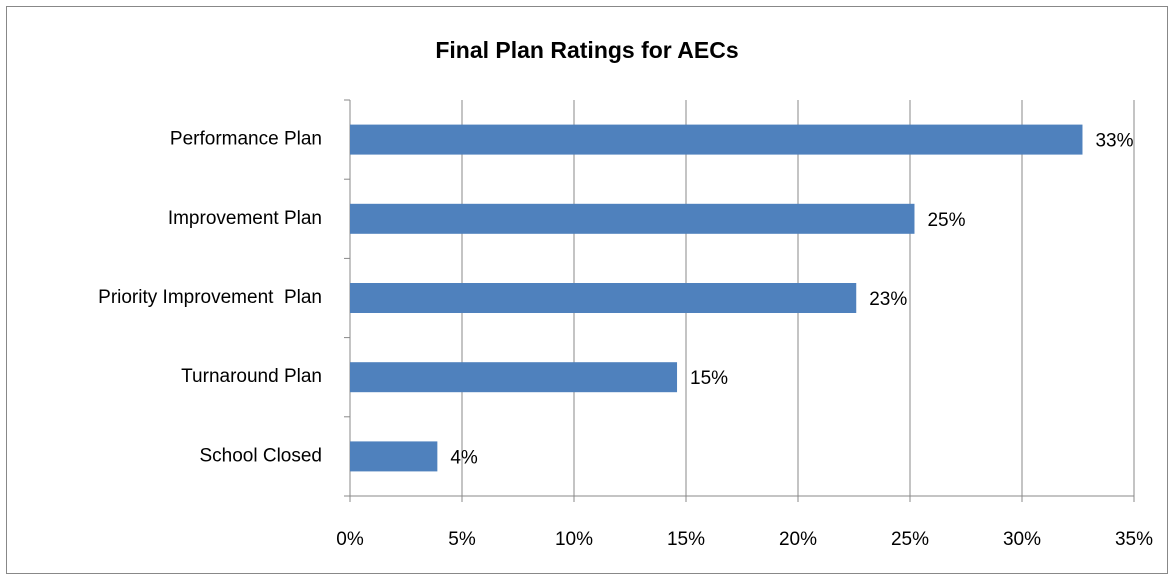 This screenshot has height=580, width=1174. Describe the element at coordinates (910, 539) in the screenshot. I see `x-tick-label: 25%` at that location.